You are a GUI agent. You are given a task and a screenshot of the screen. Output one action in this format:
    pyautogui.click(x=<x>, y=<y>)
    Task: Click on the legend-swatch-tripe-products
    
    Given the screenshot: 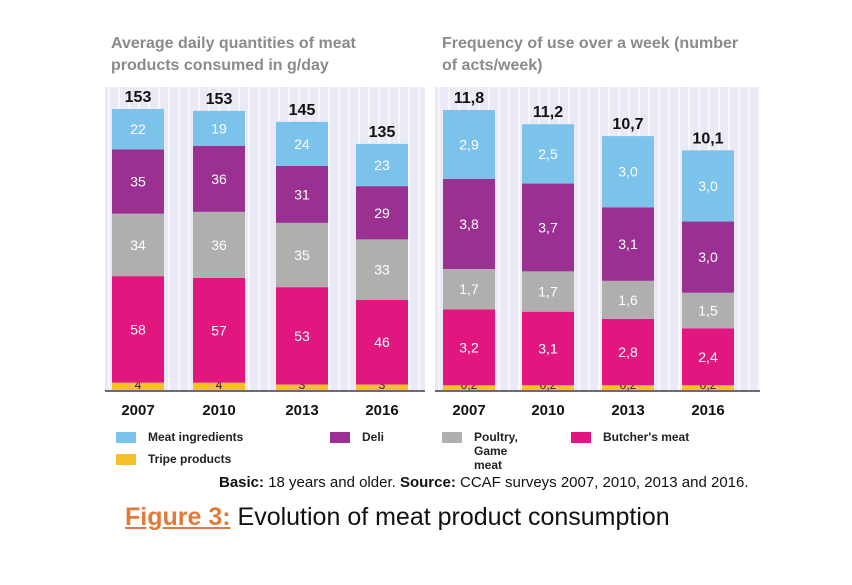 What is the action you would take?
    pyautogui.click(x=126, y=459)
    